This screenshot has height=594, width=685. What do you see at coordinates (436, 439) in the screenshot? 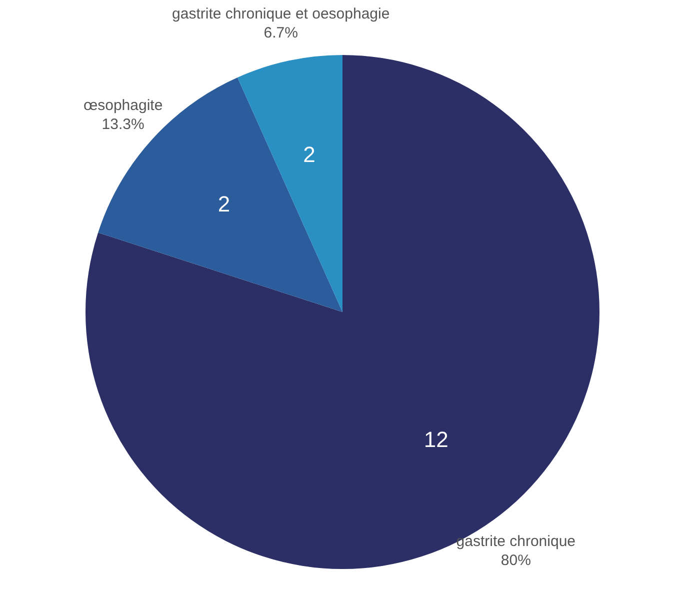
I see `text: 12` at bounding box center [436, 439].